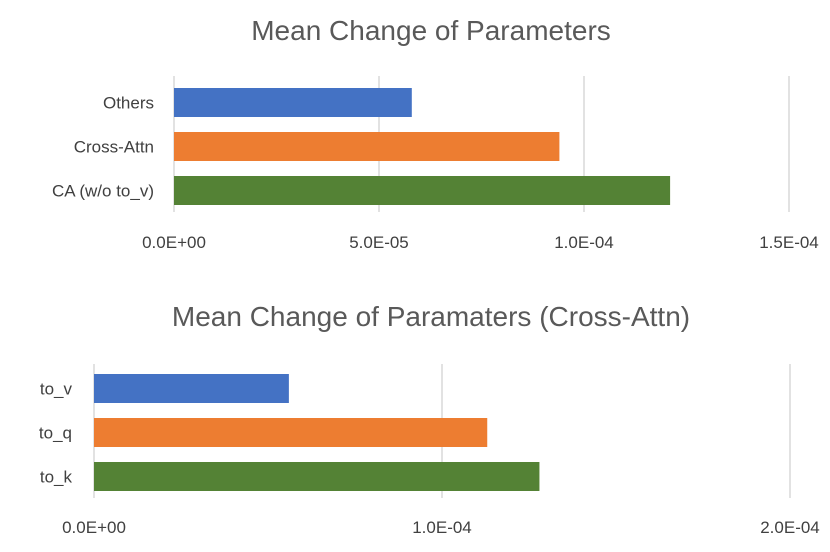  Describe the element at coordinates (442, 527) in the screenshot. I see `chart-bottom-x-tick-label: 1.0E-04` at that location.